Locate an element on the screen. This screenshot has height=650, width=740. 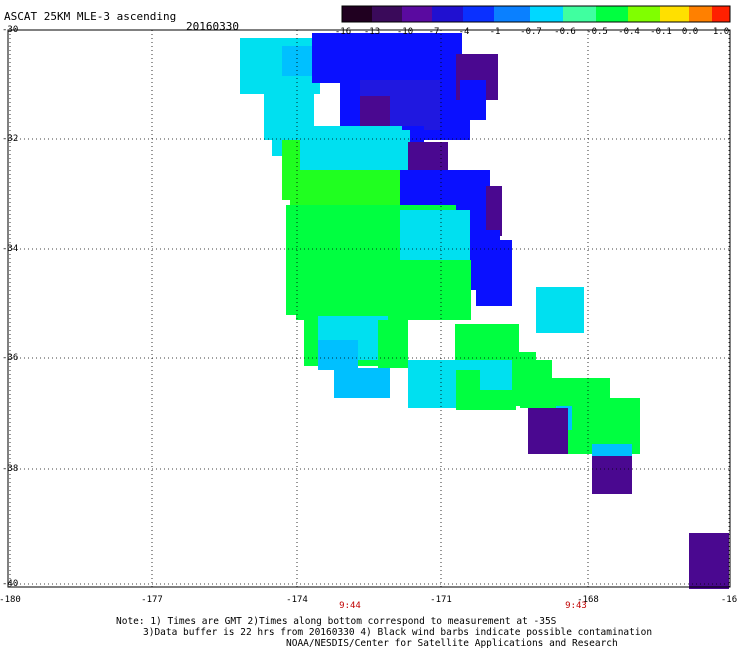
lon-label: -168 is located at coordinates (588, 600).